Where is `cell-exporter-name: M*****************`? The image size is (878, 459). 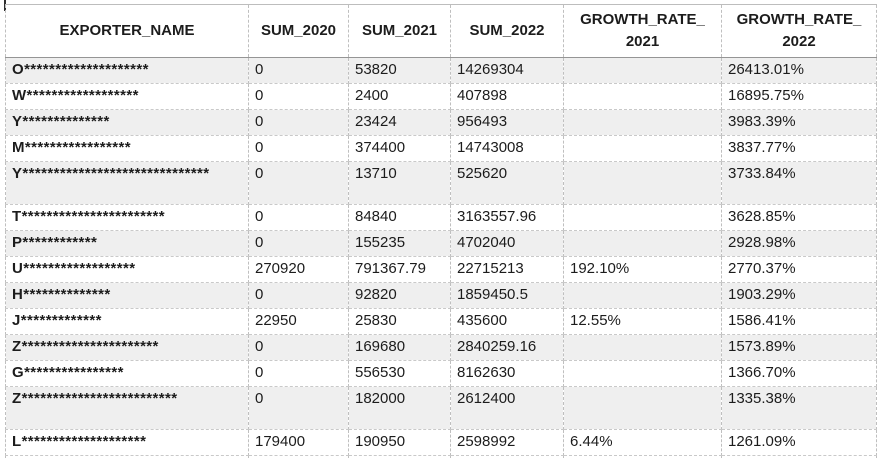
cell-exporter-name: M***************** is located at coordinates (127, 148).